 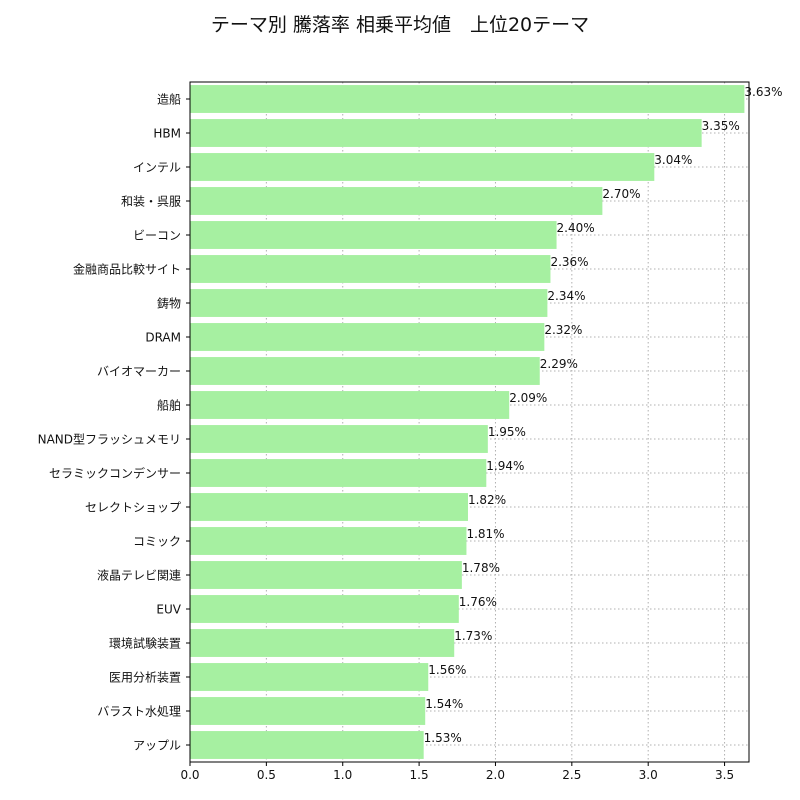 What do you see at coordinates (563, 330) in the screenshot?
I see `bar-value-label: 2.32%` at bounding box center [563, 330].